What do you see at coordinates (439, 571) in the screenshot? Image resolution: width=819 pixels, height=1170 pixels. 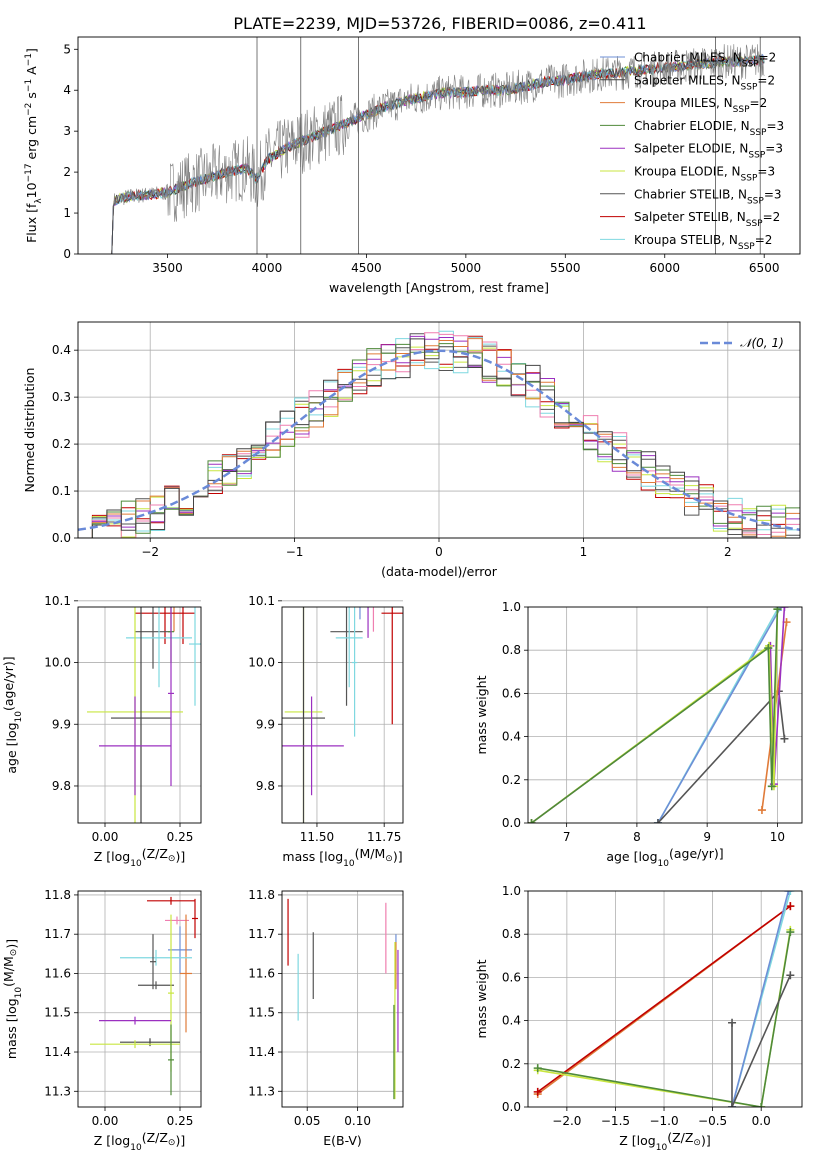 I see `x-axis-label: (data-model)/error` at bounding box center [439, 571].